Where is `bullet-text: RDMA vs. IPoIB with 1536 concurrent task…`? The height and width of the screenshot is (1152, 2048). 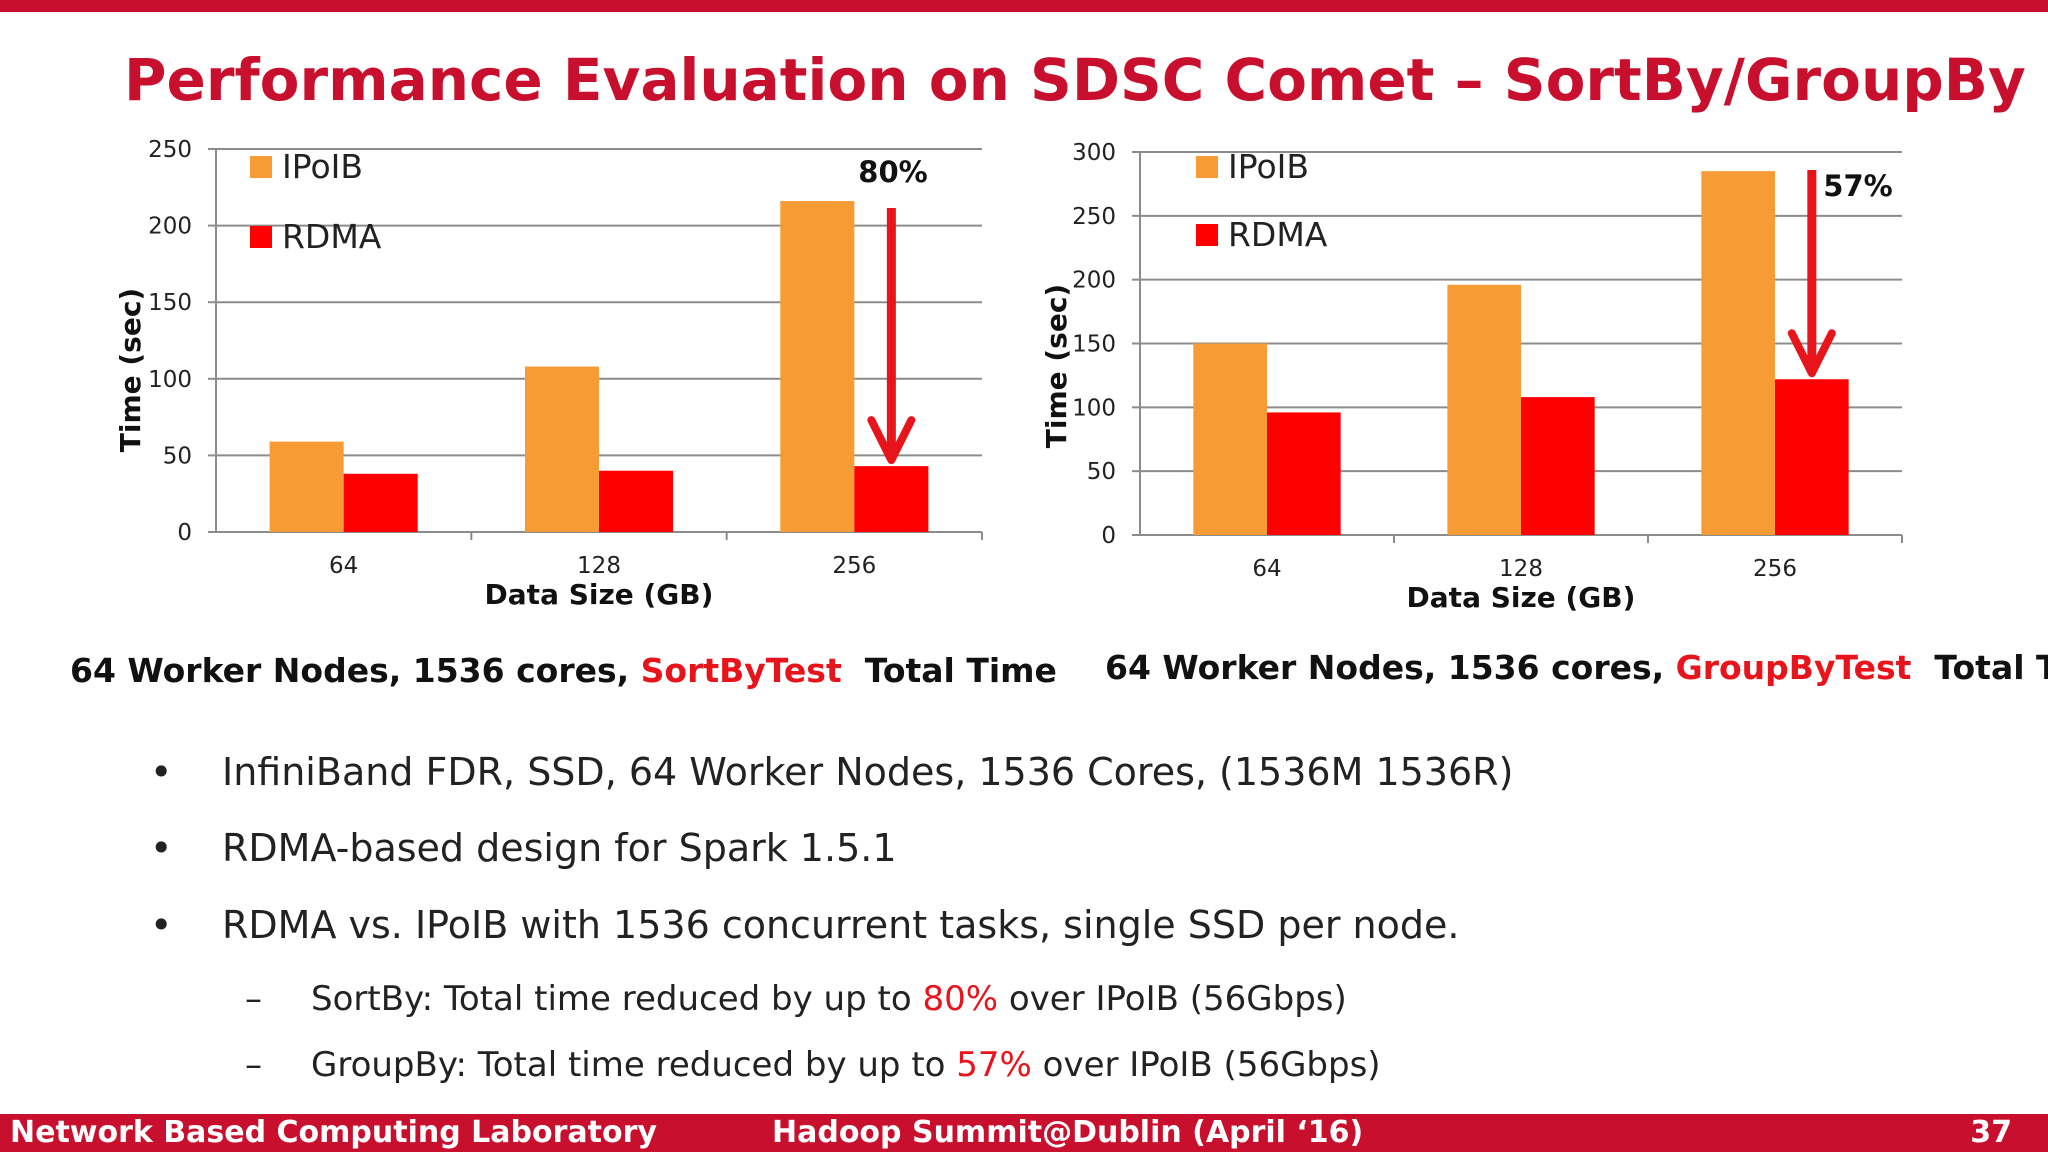
bullet-text: RDMA vs. IPoIB with 1536 concurrent task… is located at coordinates (841, 925).